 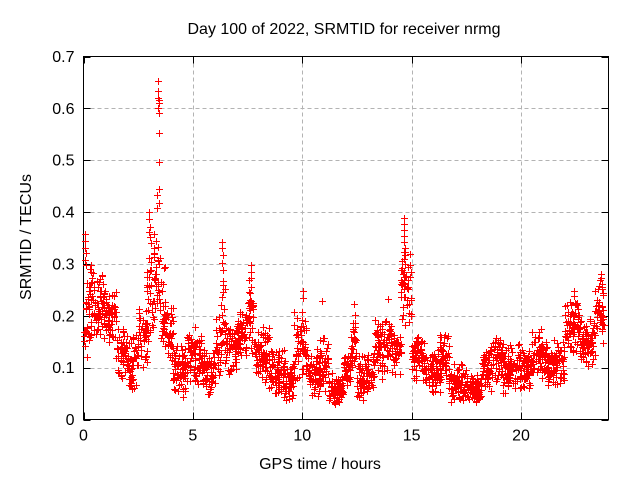 What do you see at coordinates (70, 420) in the screenshot?
I see `y-tick-label: 0` at bounding box center [70, 420].